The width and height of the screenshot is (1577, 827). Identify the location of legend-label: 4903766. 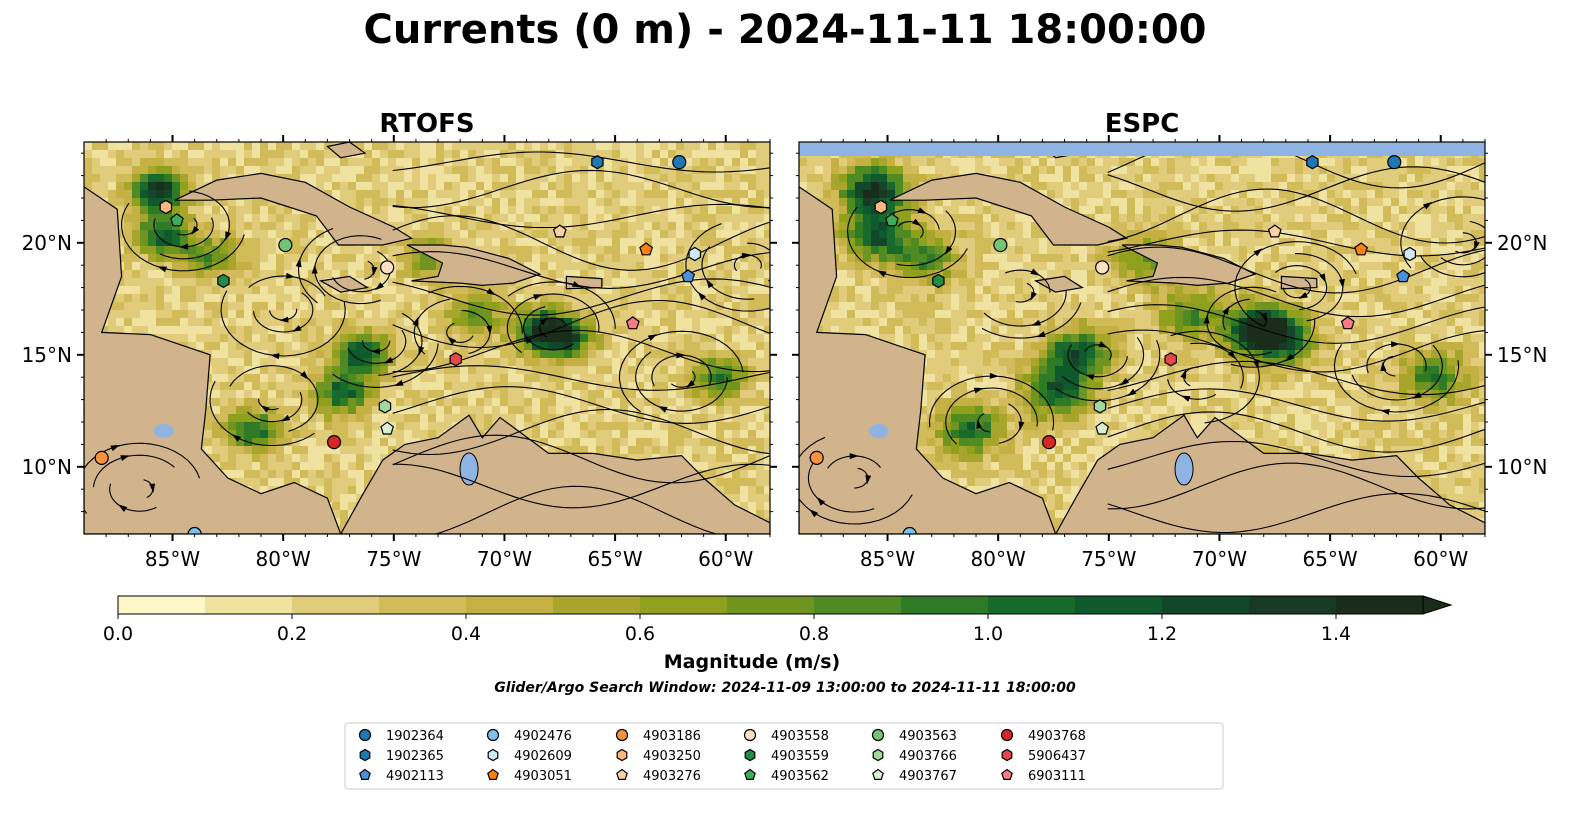
(928, 756).